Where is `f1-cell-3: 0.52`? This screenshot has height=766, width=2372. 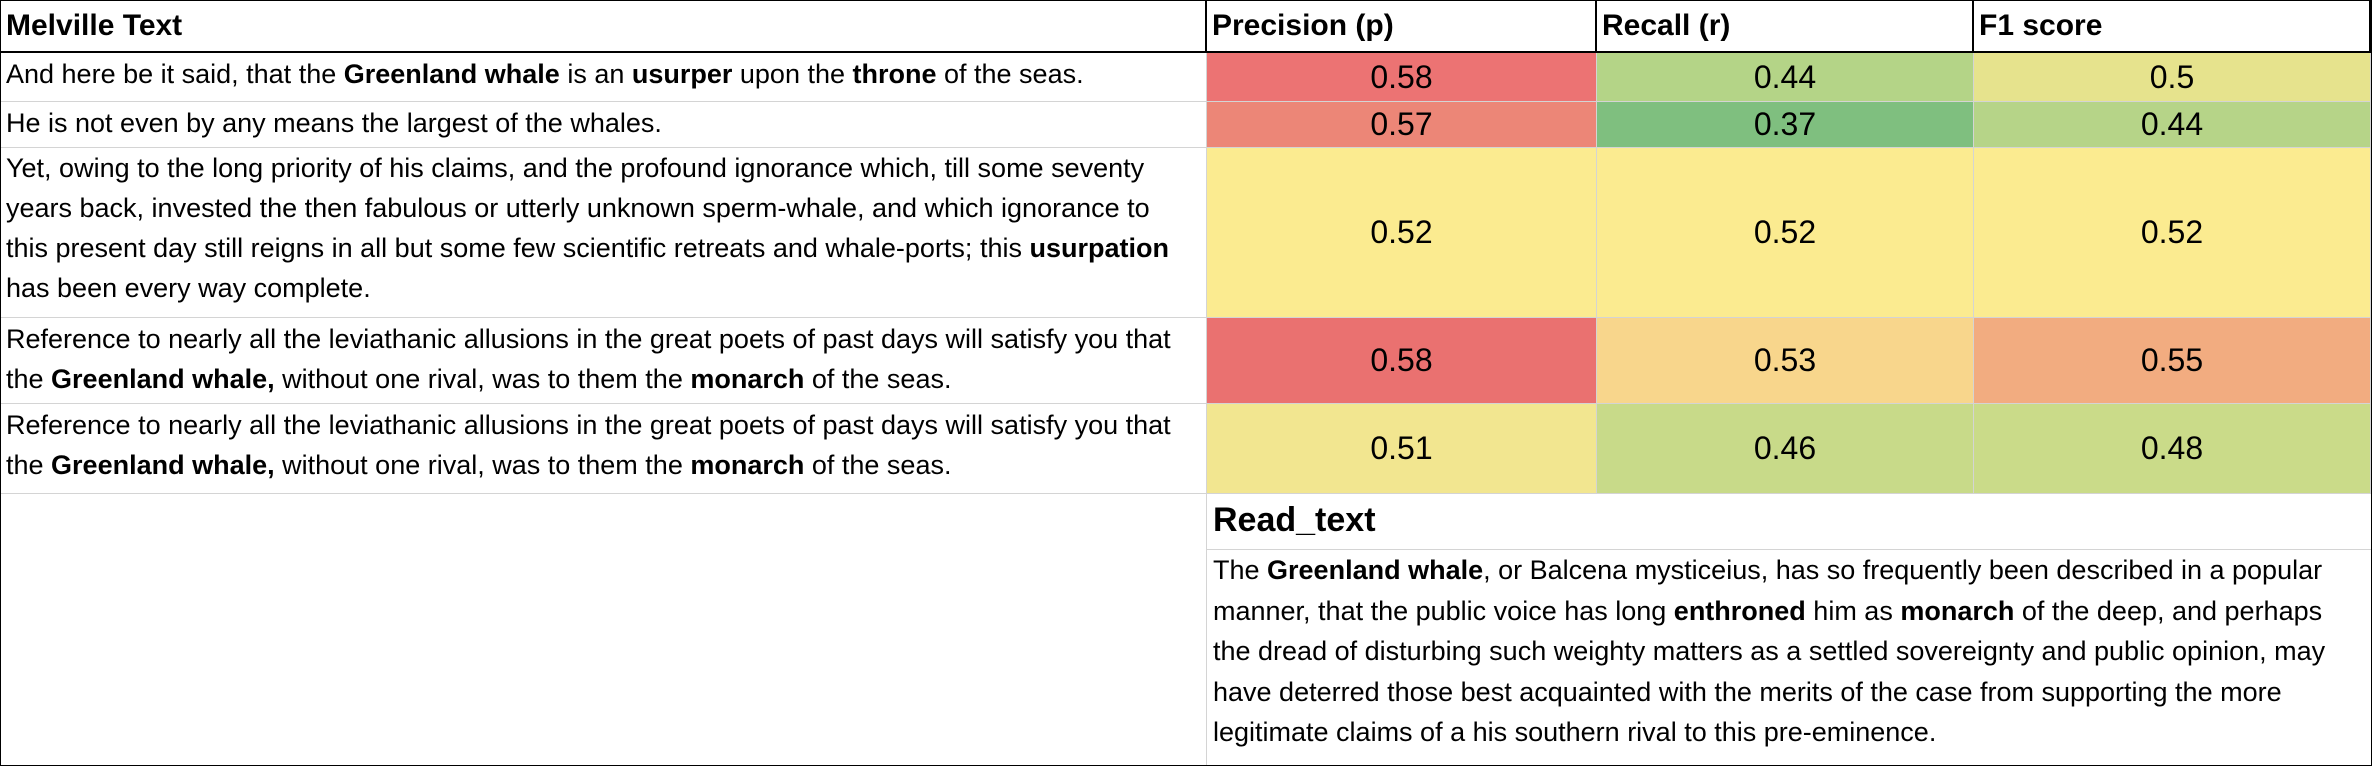
f1-cell-3: 0.52 is located at coordinates (2172, 233).